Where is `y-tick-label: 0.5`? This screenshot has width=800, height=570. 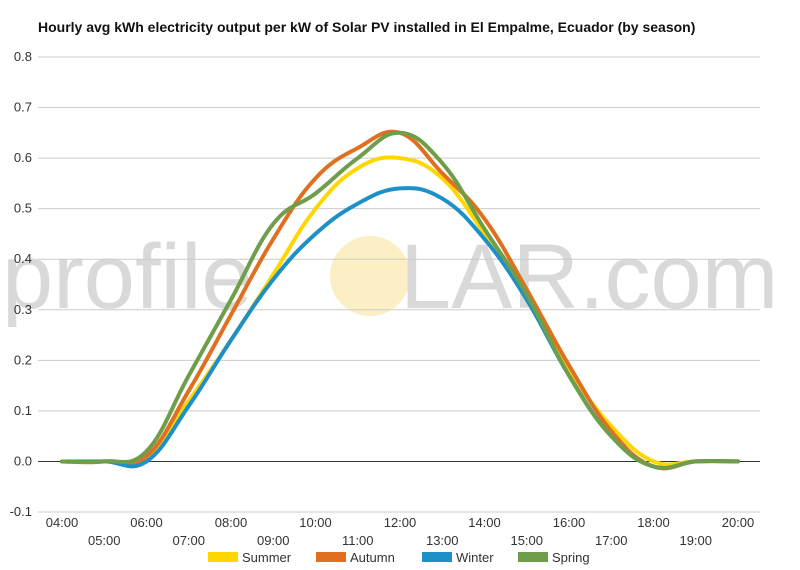
y-tick-label: 0.5 is located at coordinates (23, 208).